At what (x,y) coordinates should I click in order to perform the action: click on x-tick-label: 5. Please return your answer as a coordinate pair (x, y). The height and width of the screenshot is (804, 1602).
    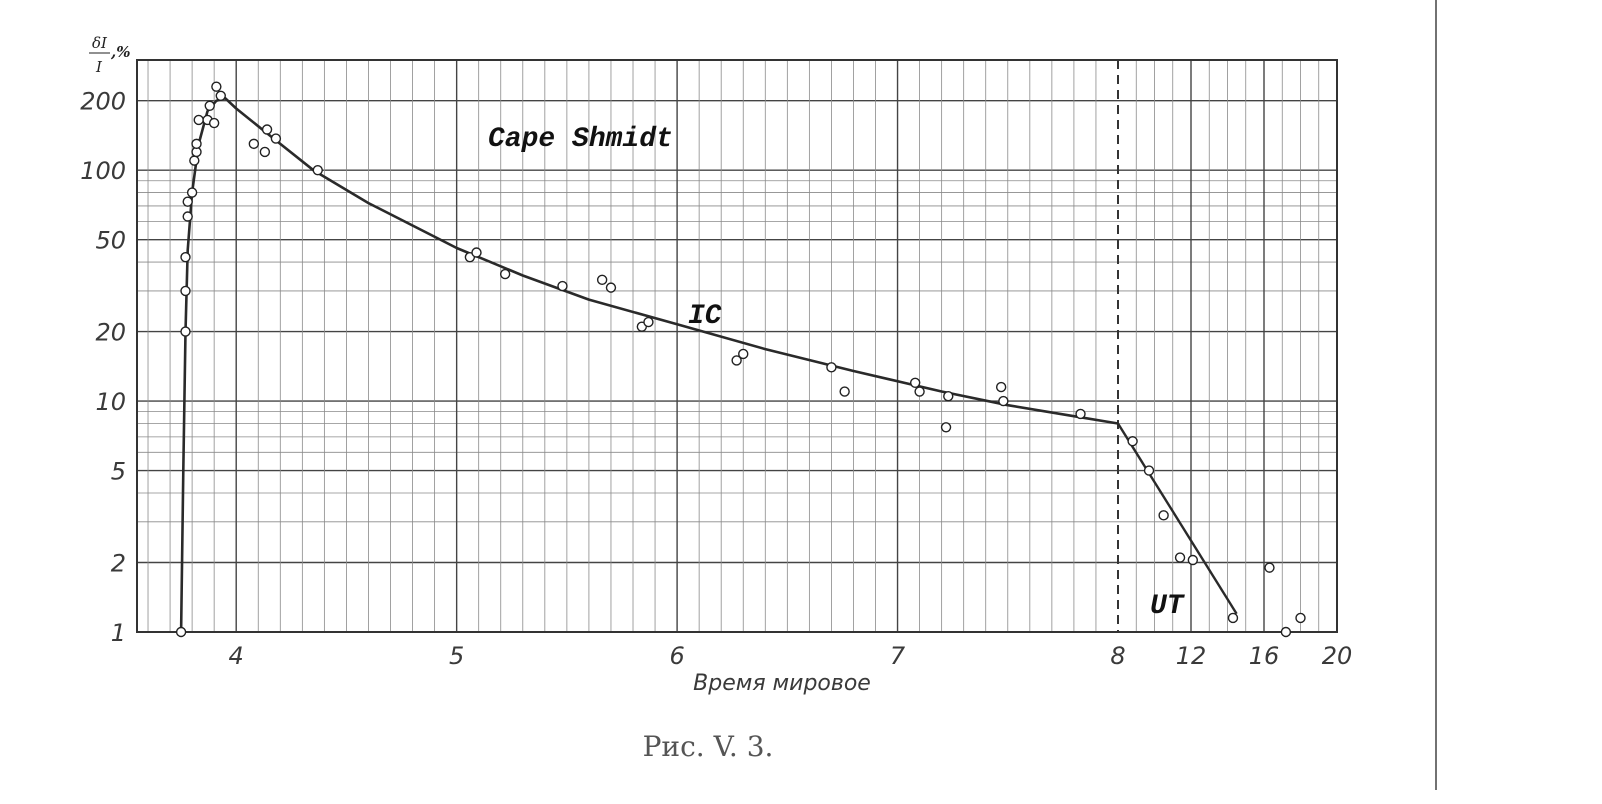
    Looking at the image, I should click on (456, 656).